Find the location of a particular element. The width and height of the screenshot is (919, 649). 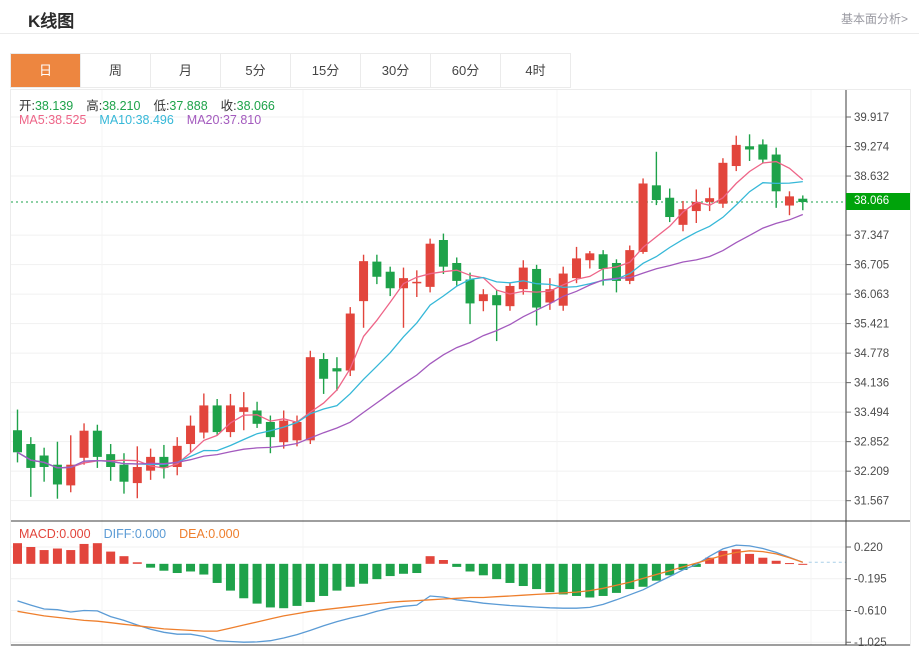

tab-1: 周 is located at coordinates (116, 70).